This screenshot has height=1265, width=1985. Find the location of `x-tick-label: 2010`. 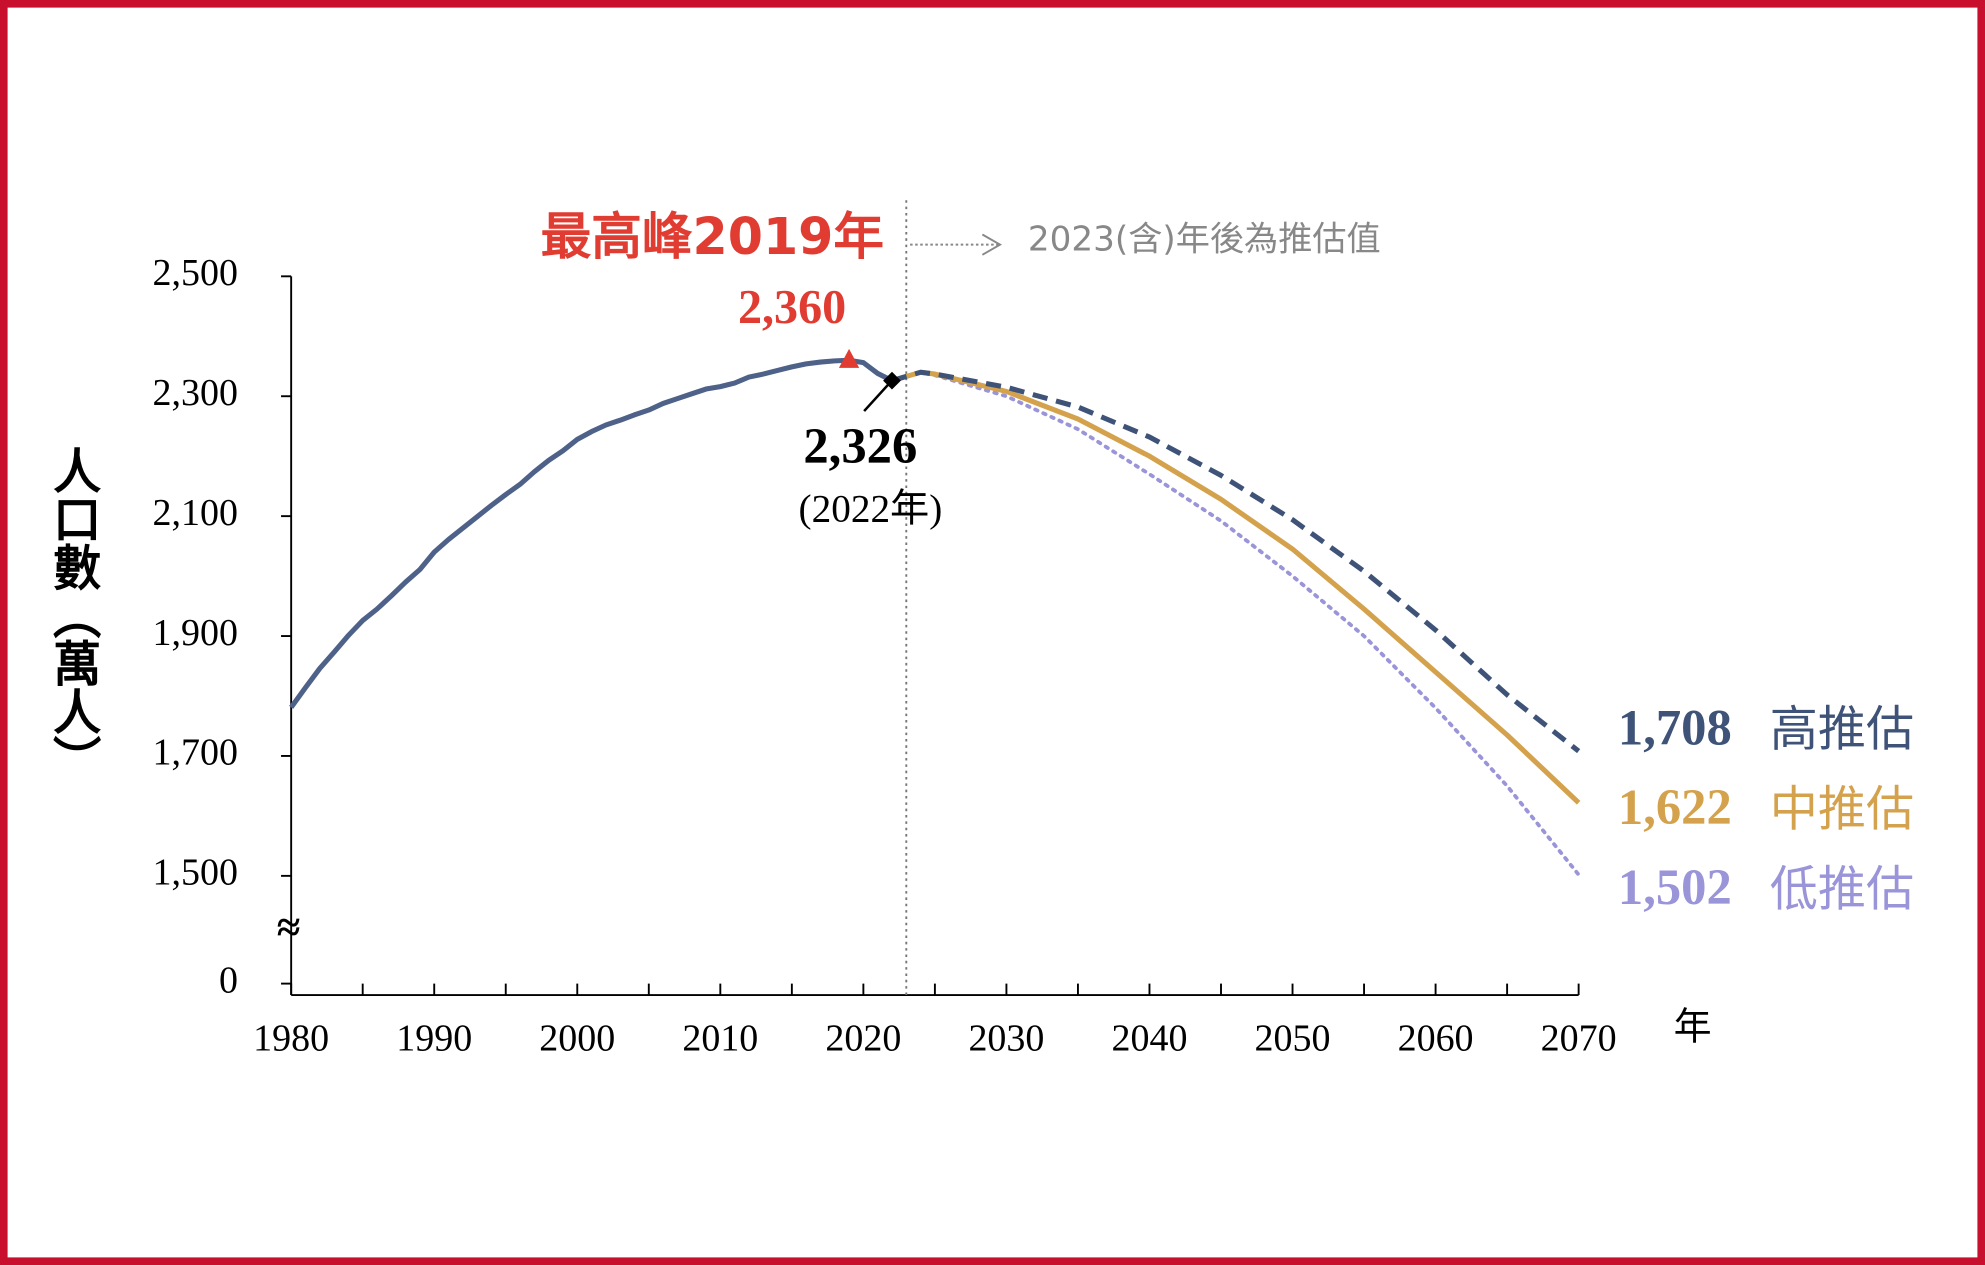

x-tick-label: 2010 is located at coordinates (720, 1039).